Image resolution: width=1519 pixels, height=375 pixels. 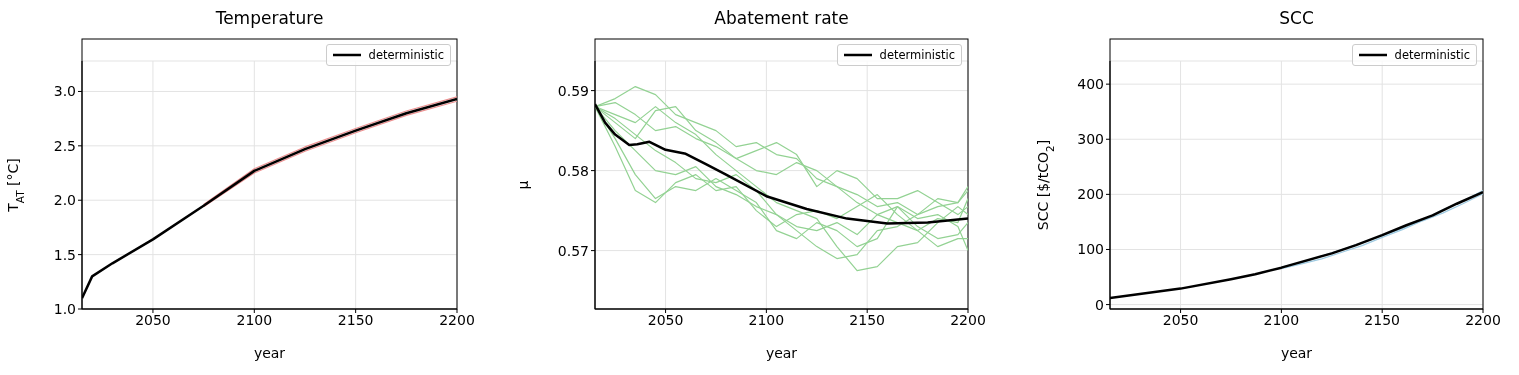 What do you see at coordinates (64, 200) in the screenshot?
I see `y-tick-label: 2.0` at bounding box center [64, 200].